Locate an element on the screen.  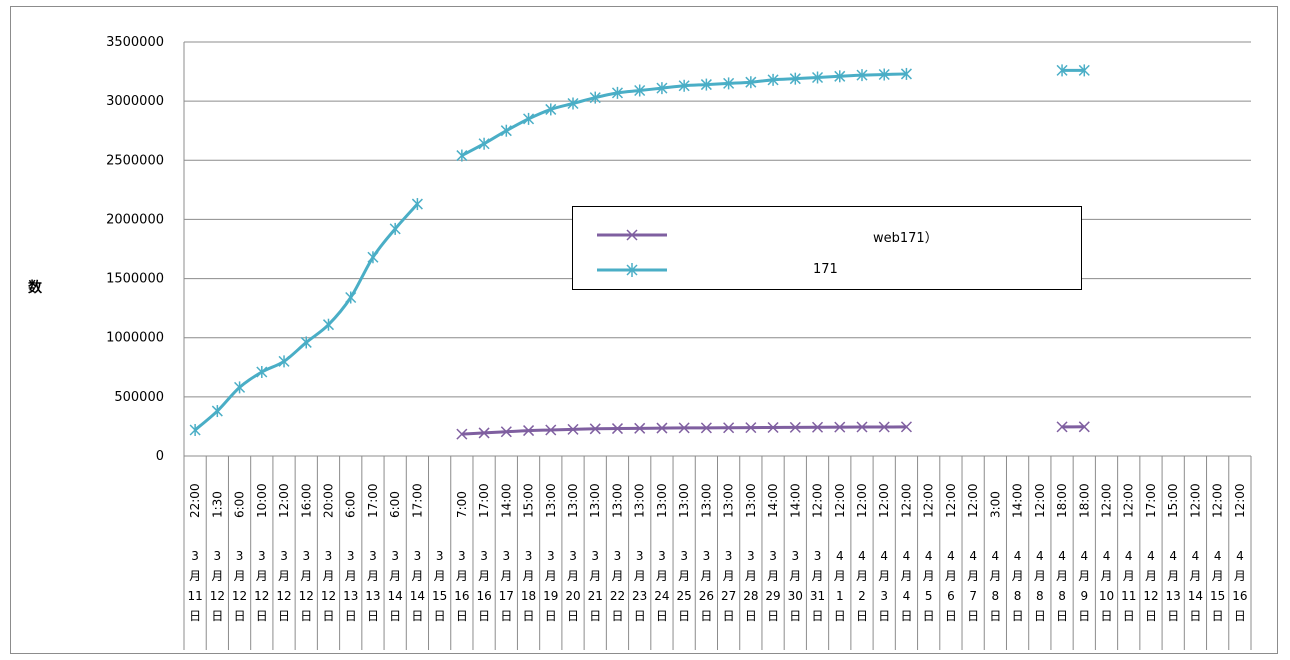
x-tick-day-label: 8 is located at coordinates (1018, 596).